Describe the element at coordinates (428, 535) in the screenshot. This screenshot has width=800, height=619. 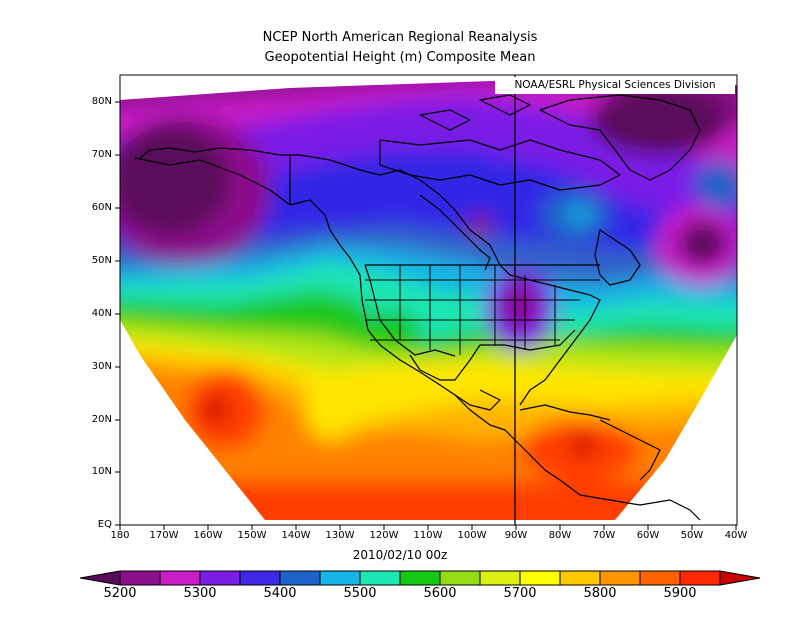
I see `lon-label: 110W` at that location.